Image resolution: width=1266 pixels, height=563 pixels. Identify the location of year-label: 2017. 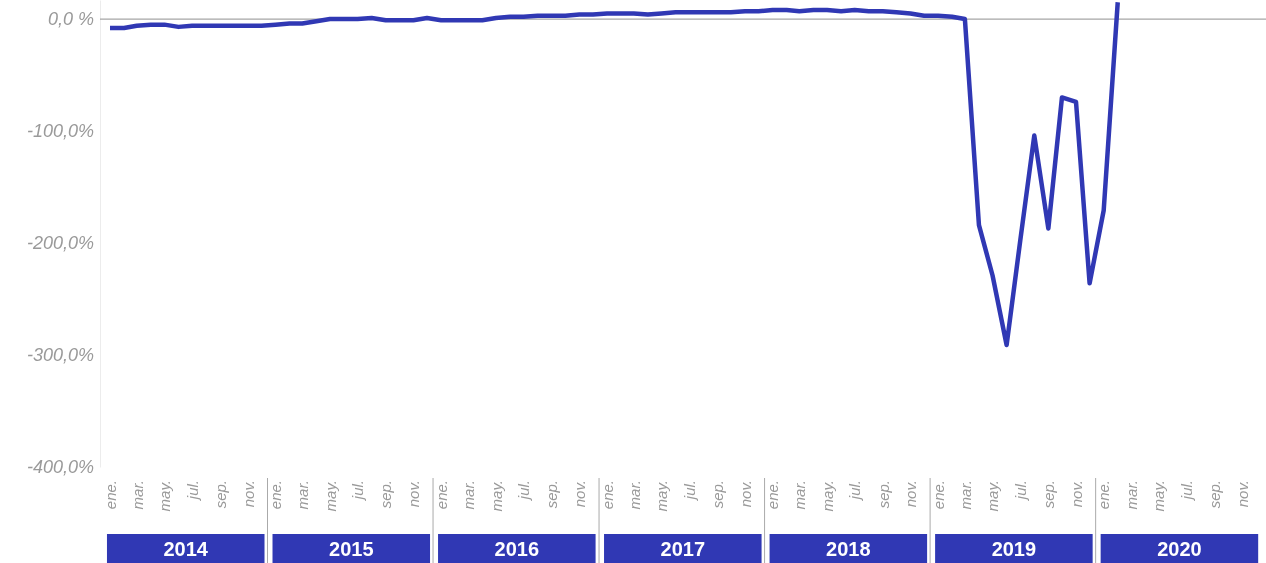
(683, 548).